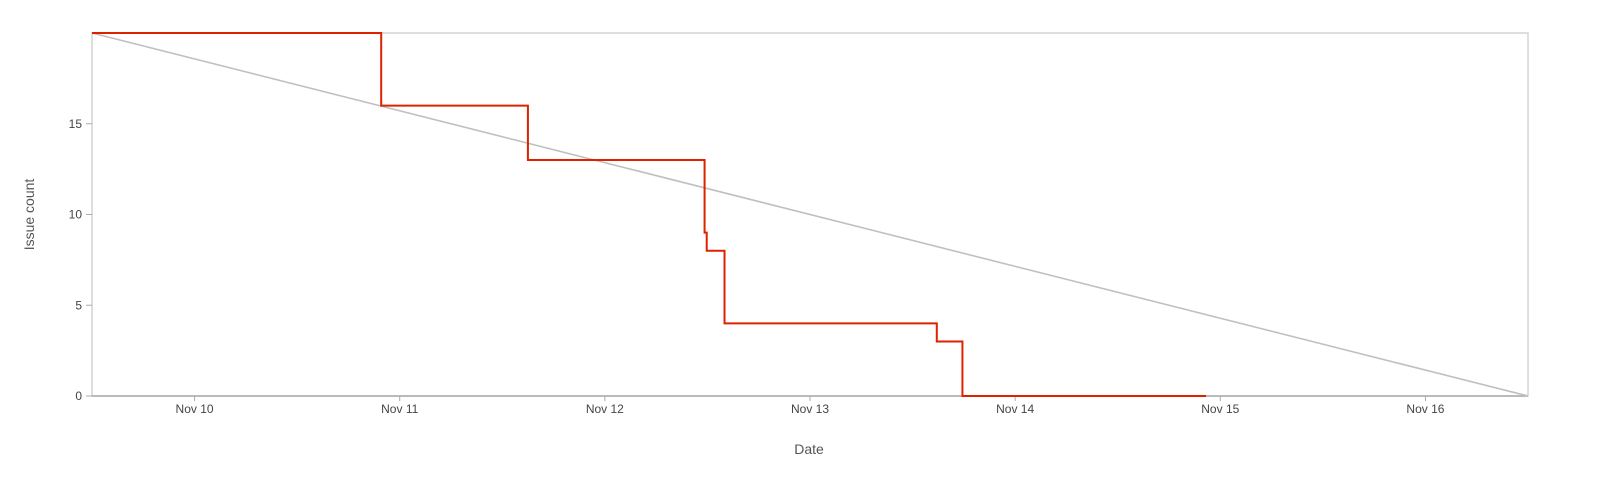 The height and width of the screenshot is (497, 1623). Describe the element at coordinates (809, 449) in the screenshot. I see `x-axis-title: Date` at that location.